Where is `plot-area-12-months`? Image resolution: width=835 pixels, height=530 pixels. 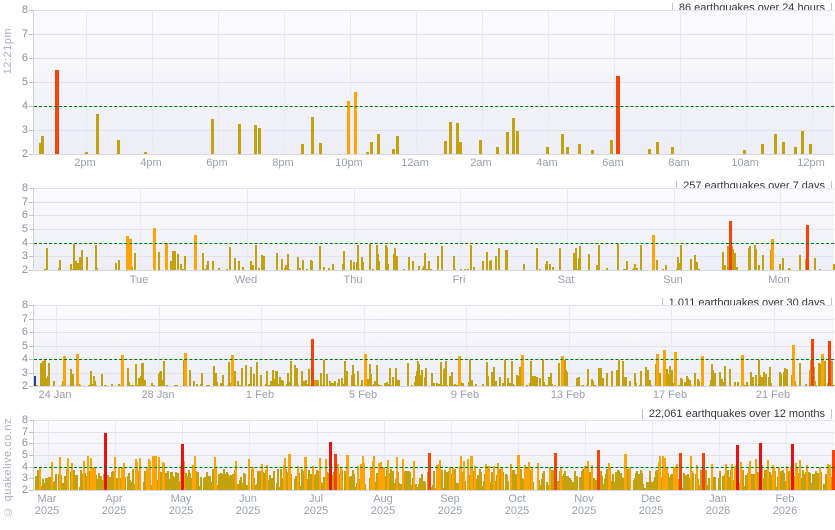
plot-area-12-months is located at coordinates (434, 455).